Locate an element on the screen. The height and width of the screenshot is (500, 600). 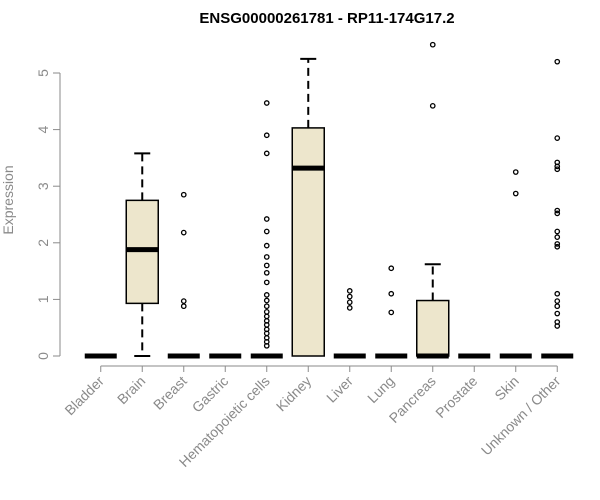
x-tick-label: Liver is located at coordinates (339, 389).